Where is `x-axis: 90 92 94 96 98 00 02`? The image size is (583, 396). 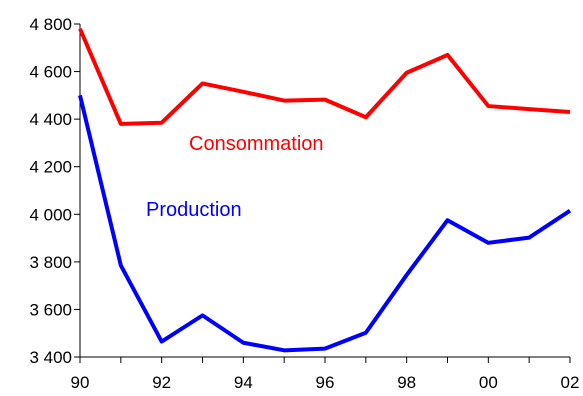 x-axis: 90 92 94 96 98 00 02 is located at coordinates (325, 374).